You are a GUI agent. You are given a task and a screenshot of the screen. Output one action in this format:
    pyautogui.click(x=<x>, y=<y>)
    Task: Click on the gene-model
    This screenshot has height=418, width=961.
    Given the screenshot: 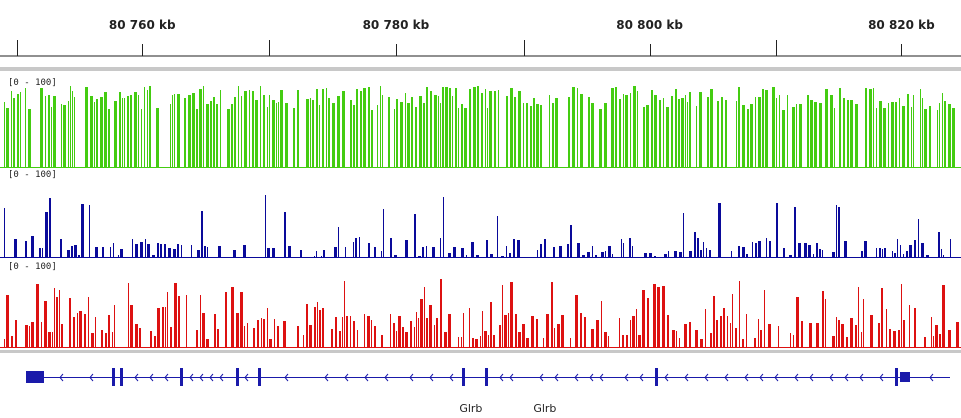 What is the action you would take?
    pyautogui.click(x=480, y=377)
    